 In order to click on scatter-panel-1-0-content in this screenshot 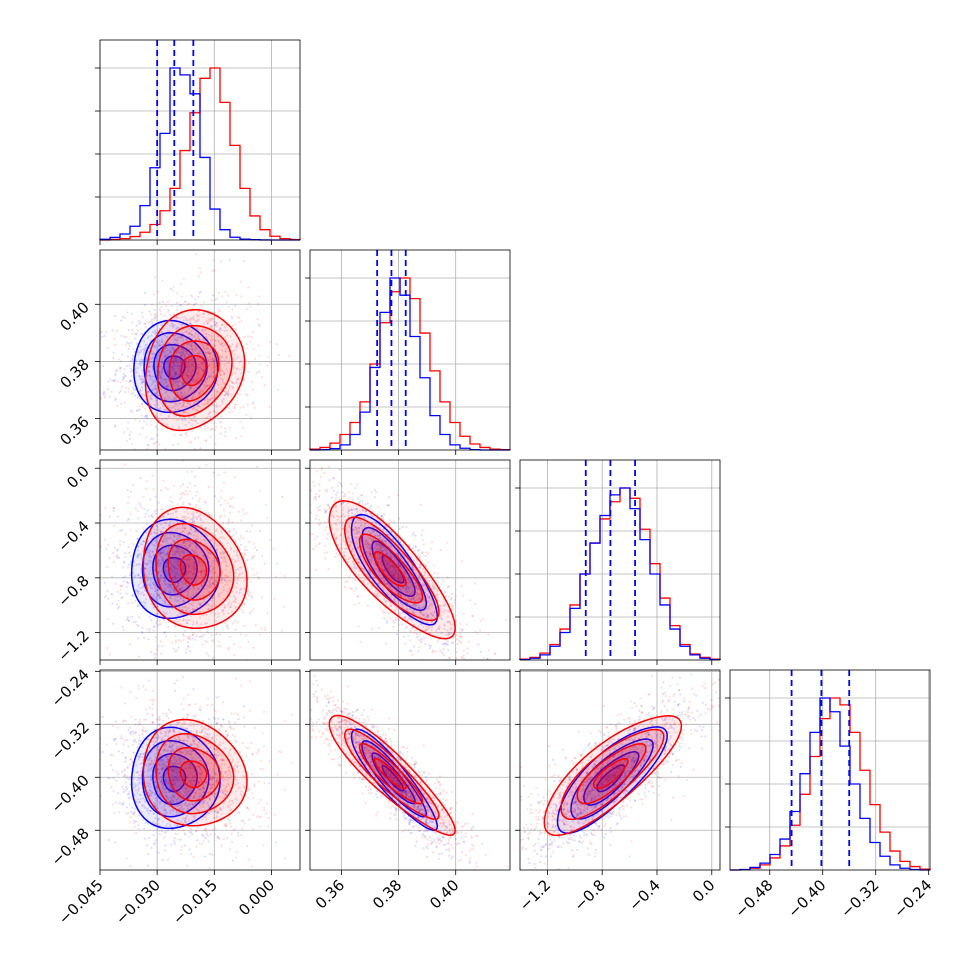, I will do `click(179, 350)`.